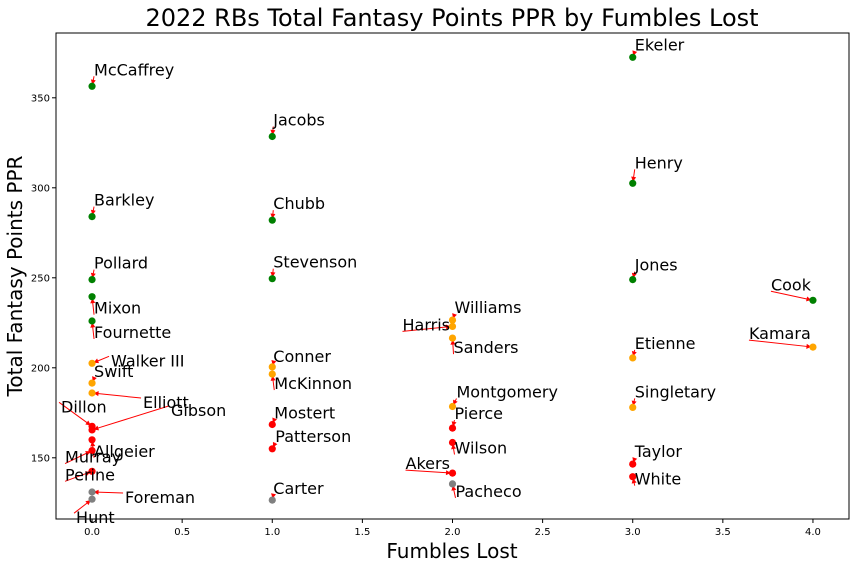  I want to click on x-tick-label: 1.0, so click(272, 532).